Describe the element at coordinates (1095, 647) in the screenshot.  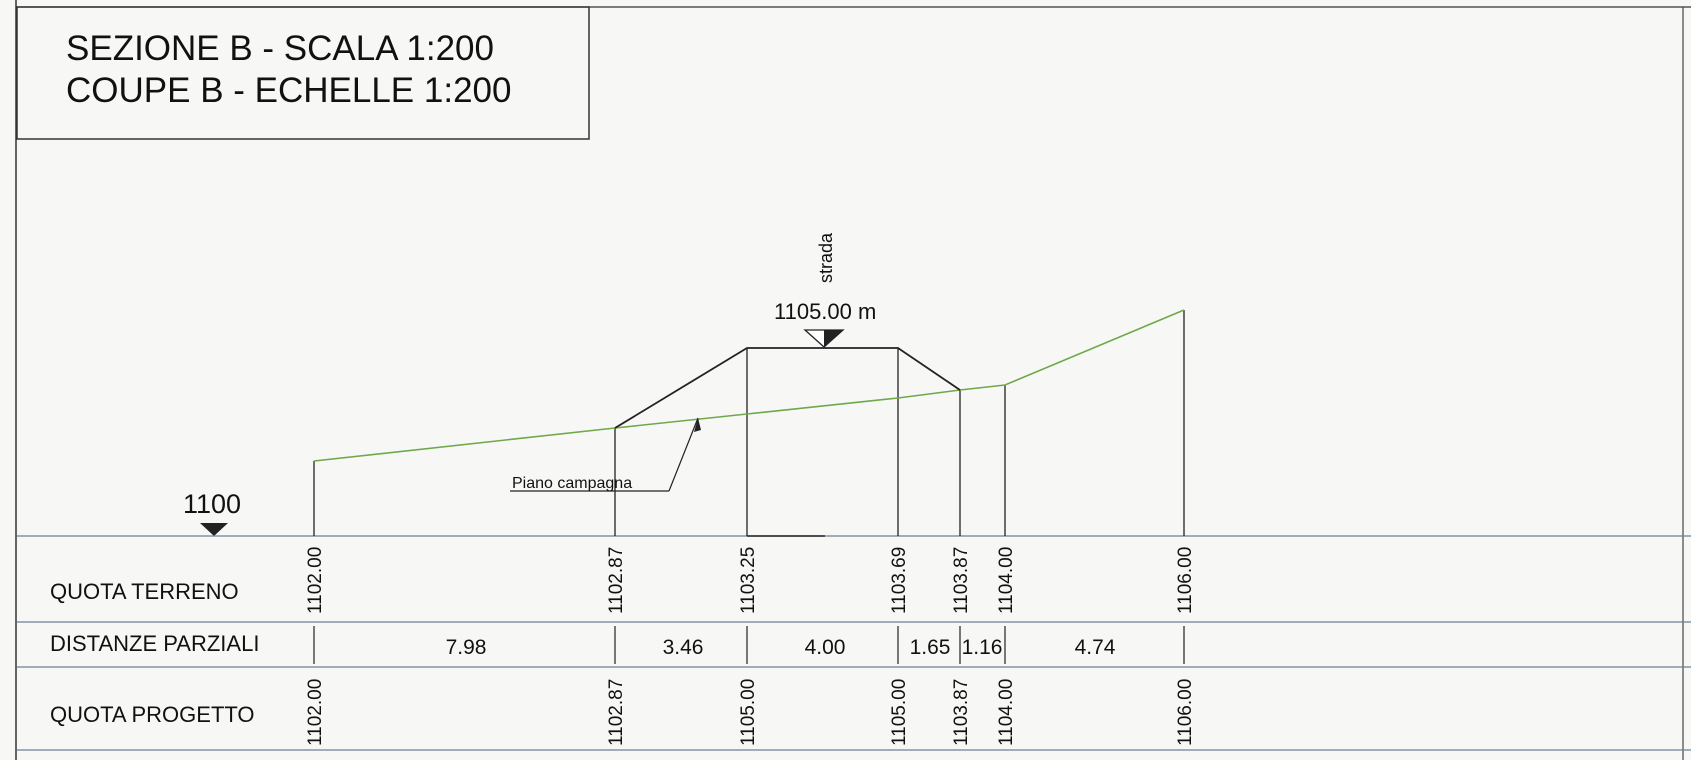
I see `distance-value-6: 4.74` at that location.